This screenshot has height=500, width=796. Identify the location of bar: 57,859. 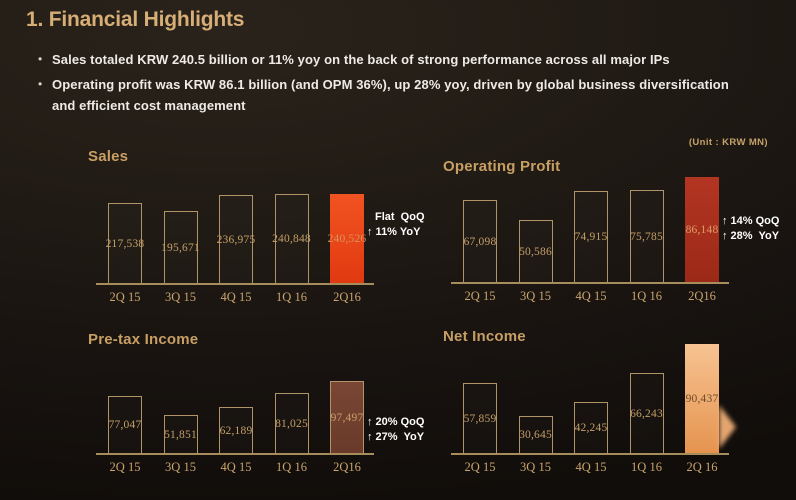
(480, 418).